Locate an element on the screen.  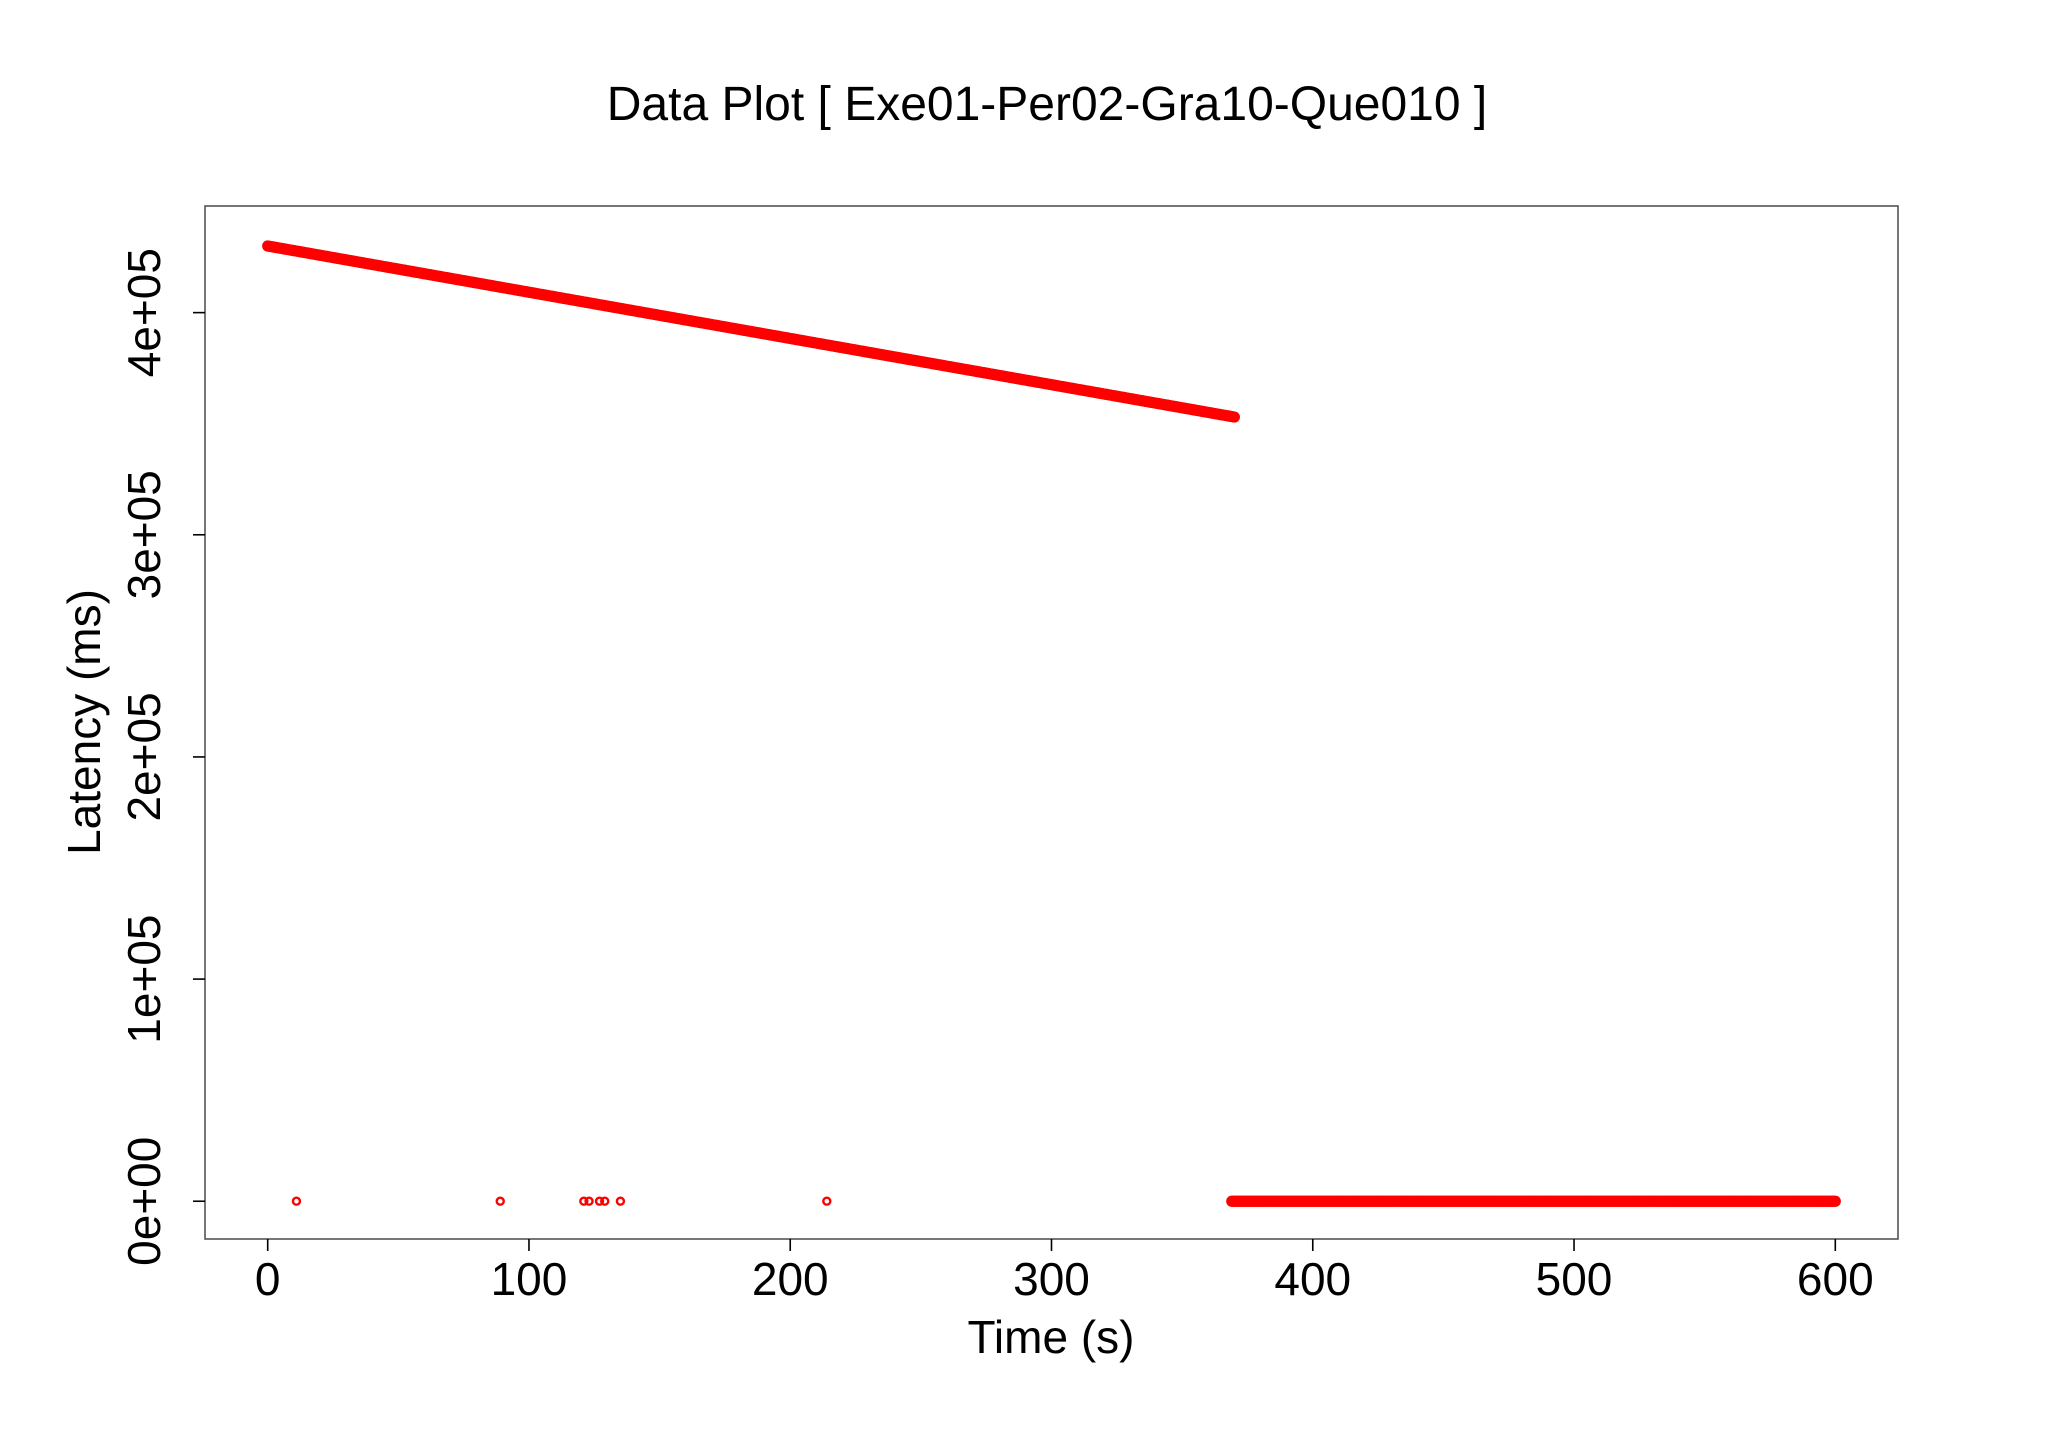
x-axis: 0 100 200 300 400 500 600 is located at coordinates (1064, 1272).